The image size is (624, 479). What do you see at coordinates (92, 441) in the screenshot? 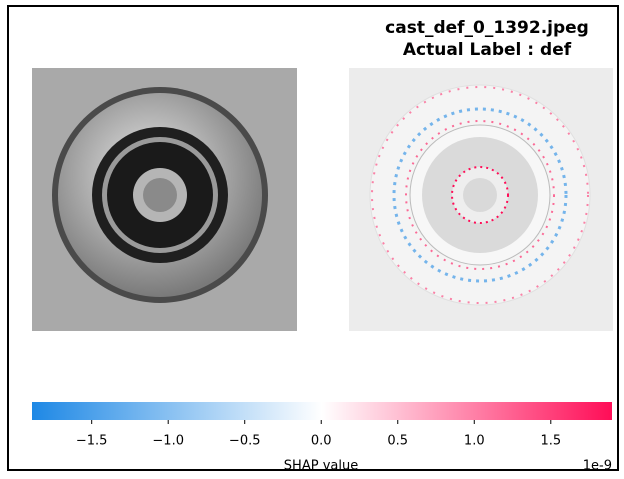
I see `tick-label: −1.5` at bounding box center [92, 441].